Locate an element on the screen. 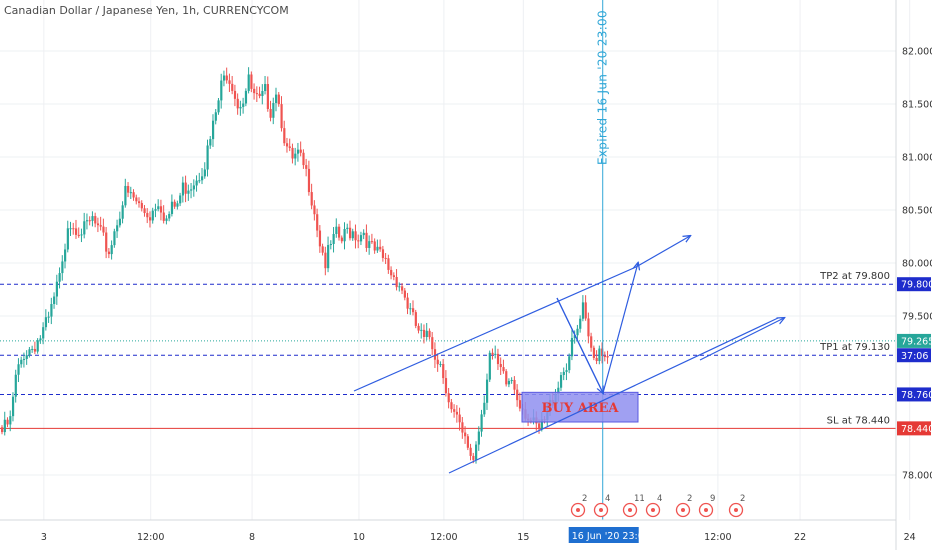 The image size is (932, 550). last-price-text: 79.265 is located at coordinates (916, 341).